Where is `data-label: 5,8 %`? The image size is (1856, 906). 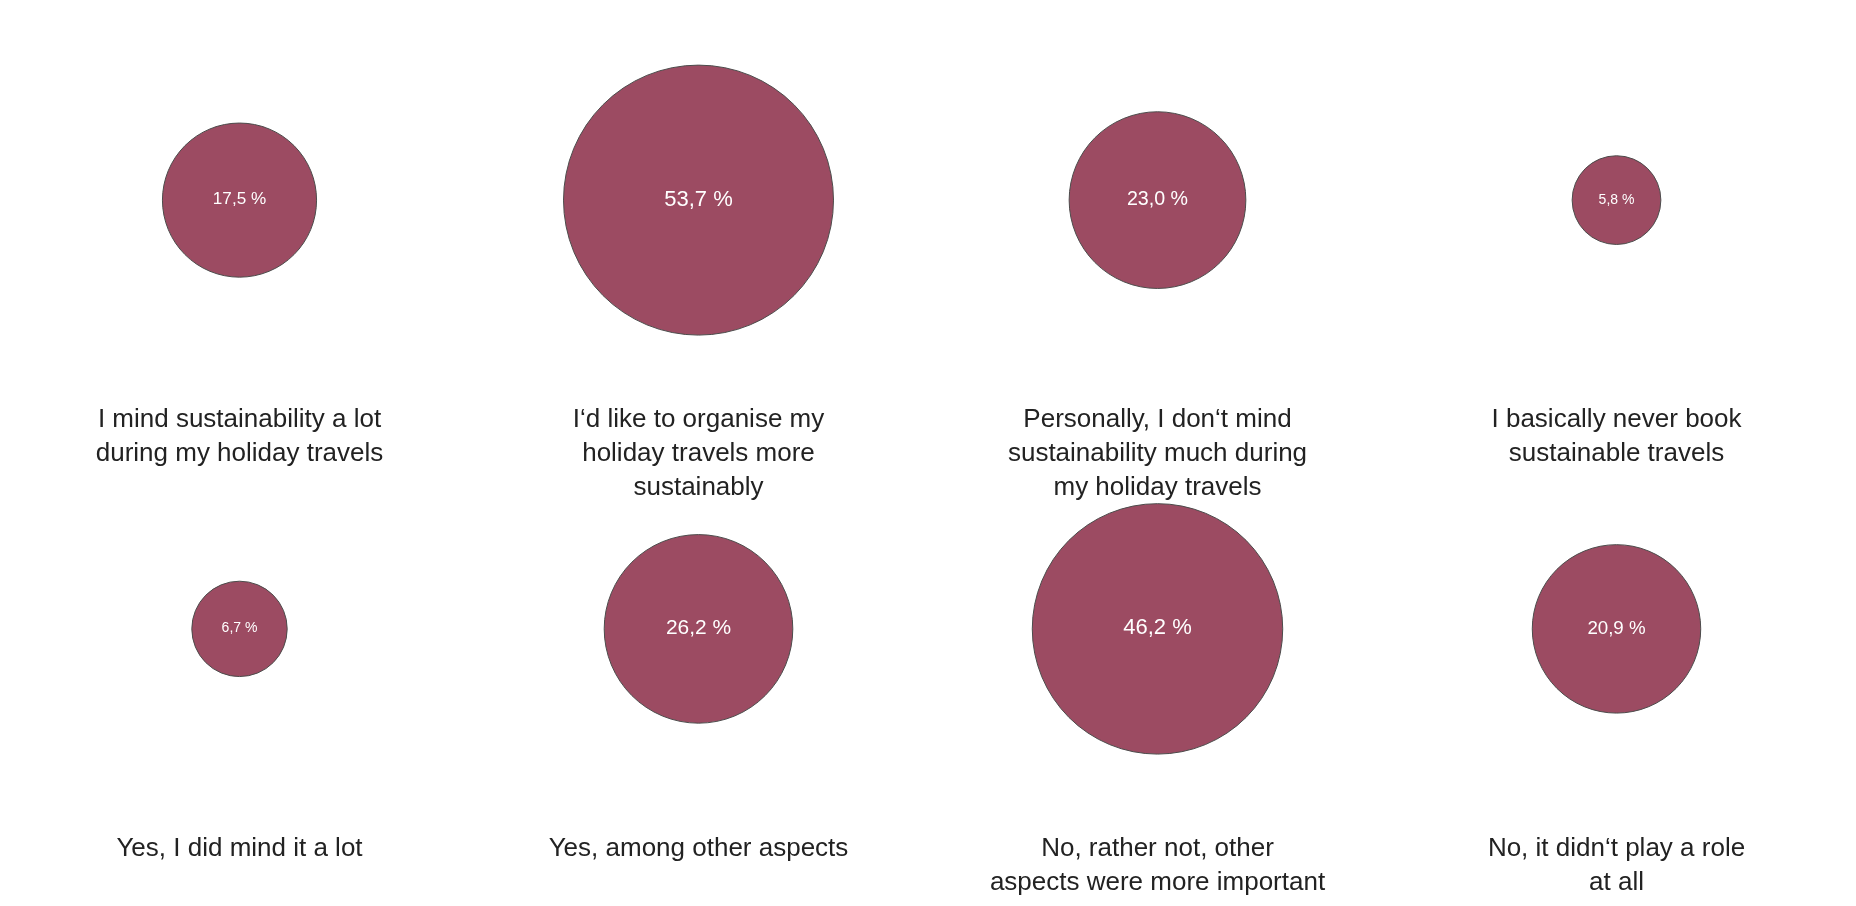
data-label: 5,8 % is located at coordinates (1616, 198).